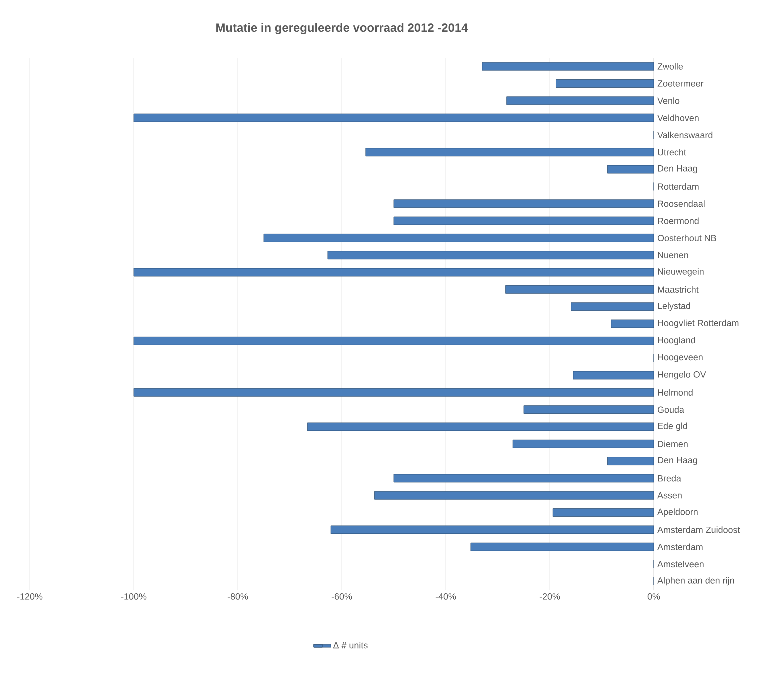 The width and height of the screenshot is (779, 679). What do you see at coordinates (670, 495) in the screenshot?
I see `y-tick-label: Assen` at bounding box center [670, 495].